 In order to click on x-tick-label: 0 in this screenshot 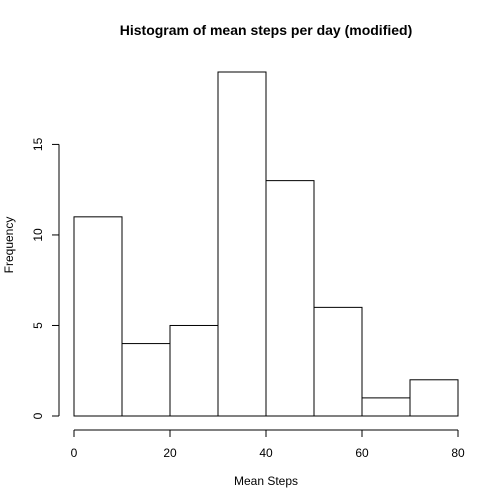, I will do `click(74, 453)`.